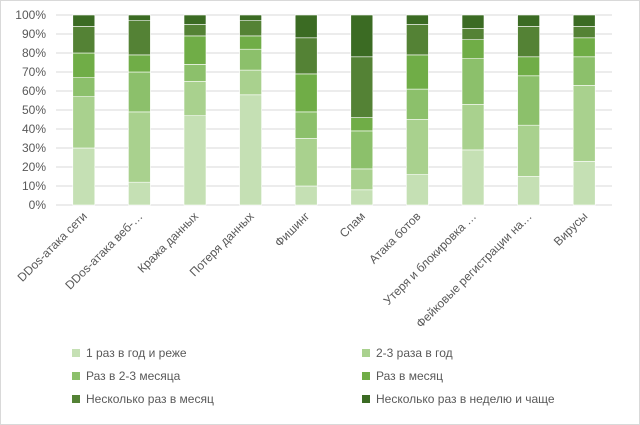 The width and height of the screenshot is (640, 425). Describe the element at coordinates (34, 53) in the screenshot. I see `y-tick-label: 80%` at that location.